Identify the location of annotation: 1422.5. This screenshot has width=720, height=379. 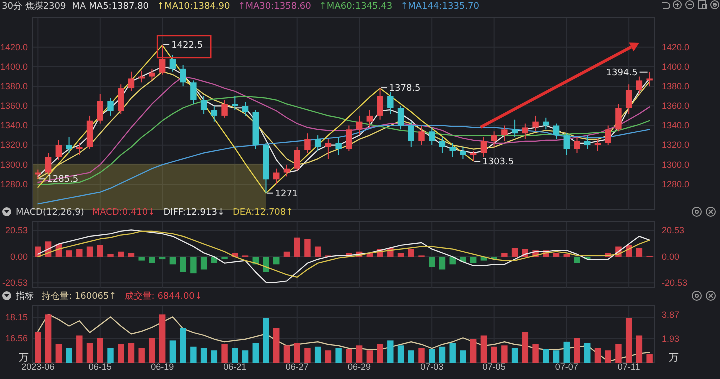
(188, 45).